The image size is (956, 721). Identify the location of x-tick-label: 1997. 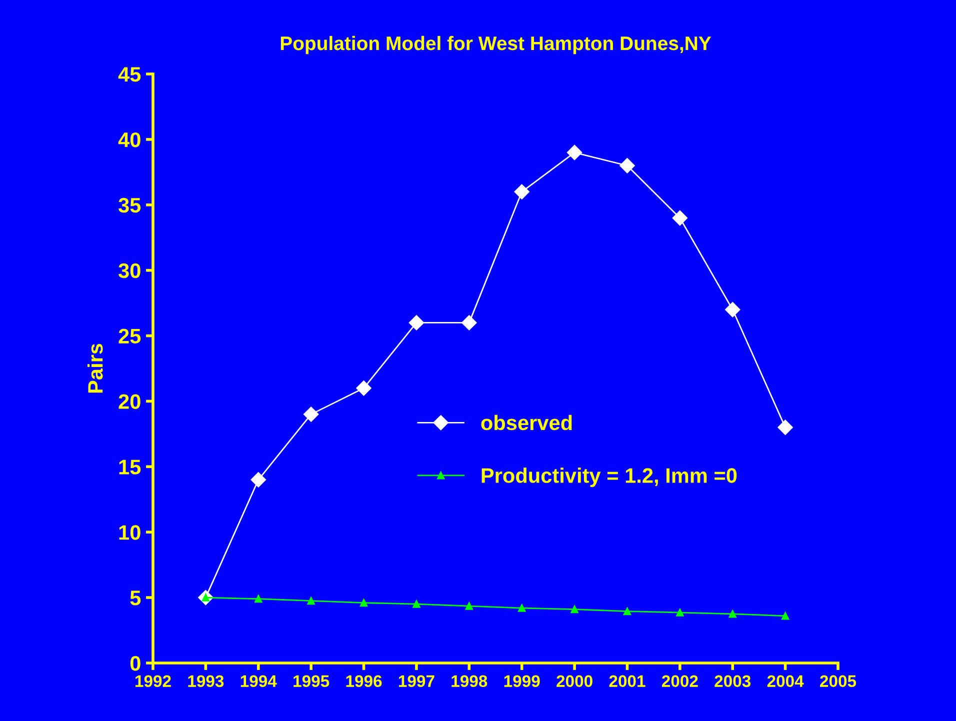
(416, 681).